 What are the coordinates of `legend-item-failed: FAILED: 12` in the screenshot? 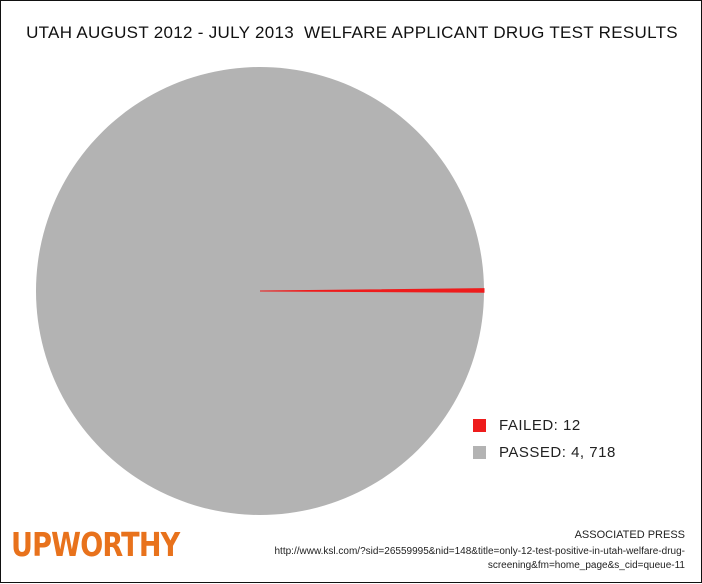 It's located at (527, 425).